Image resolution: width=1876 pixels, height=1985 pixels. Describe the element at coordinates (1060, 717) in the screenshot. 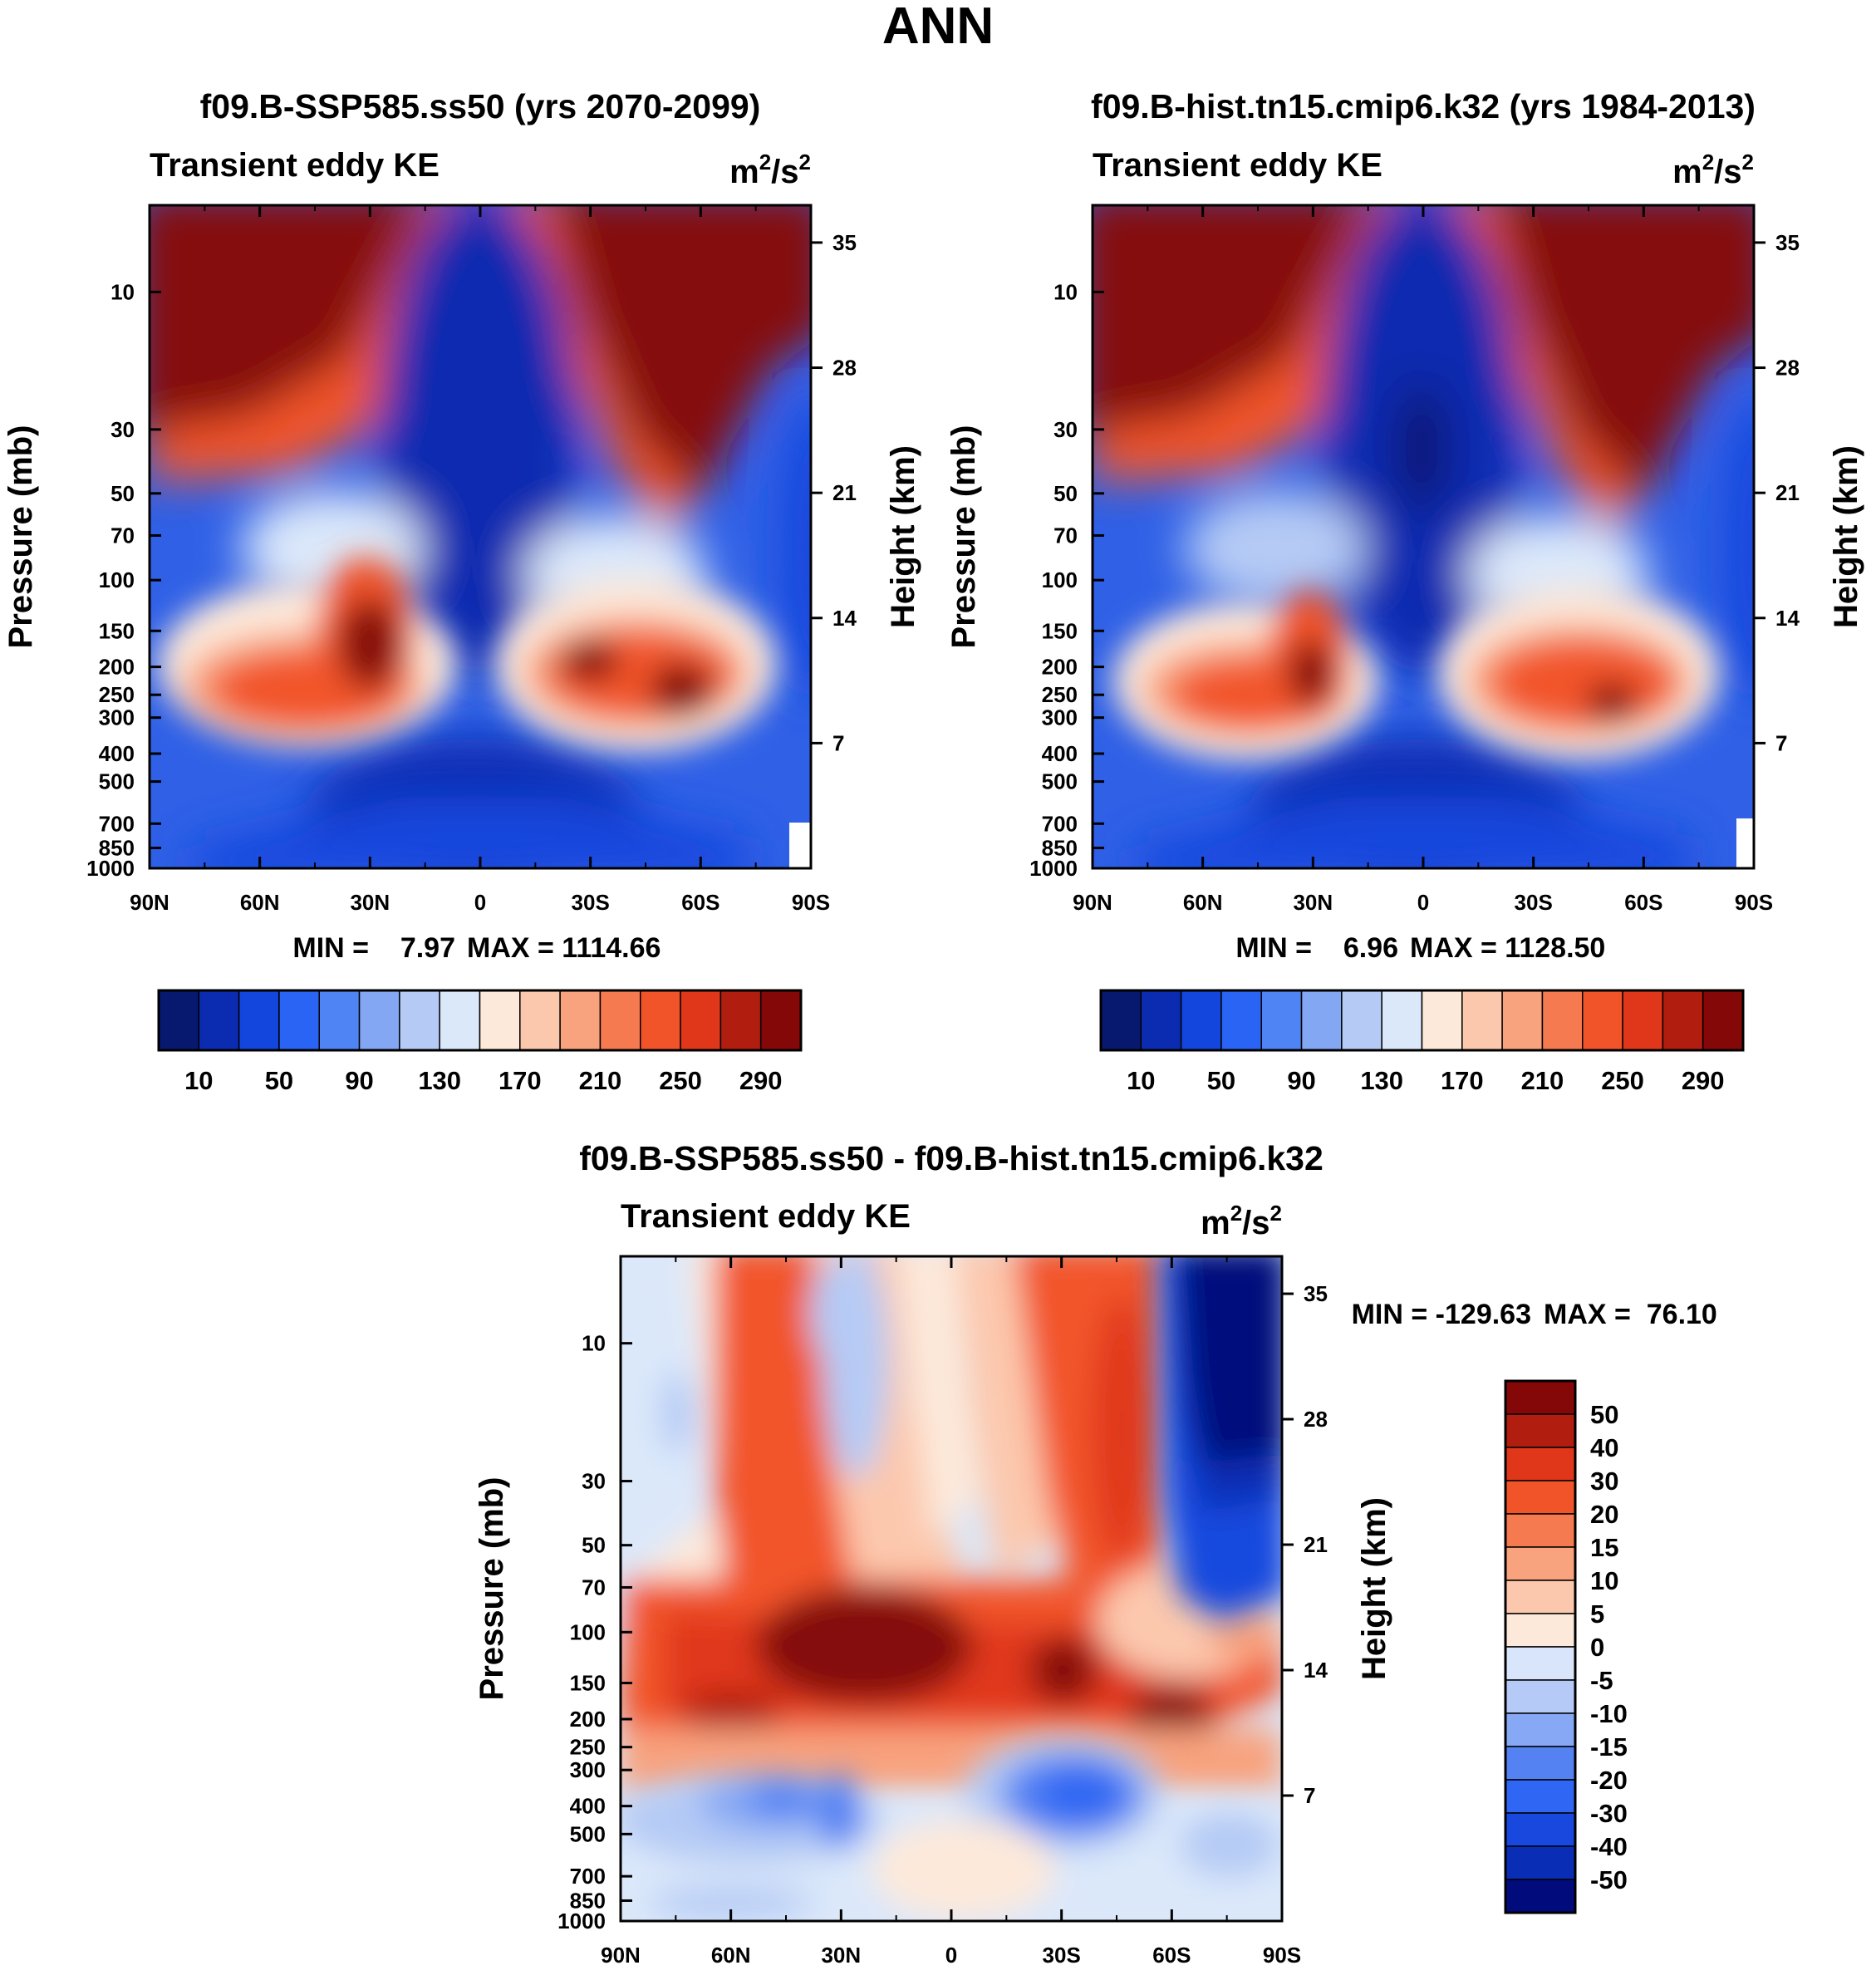

I see `pressure-tick-label: 300` at that location.